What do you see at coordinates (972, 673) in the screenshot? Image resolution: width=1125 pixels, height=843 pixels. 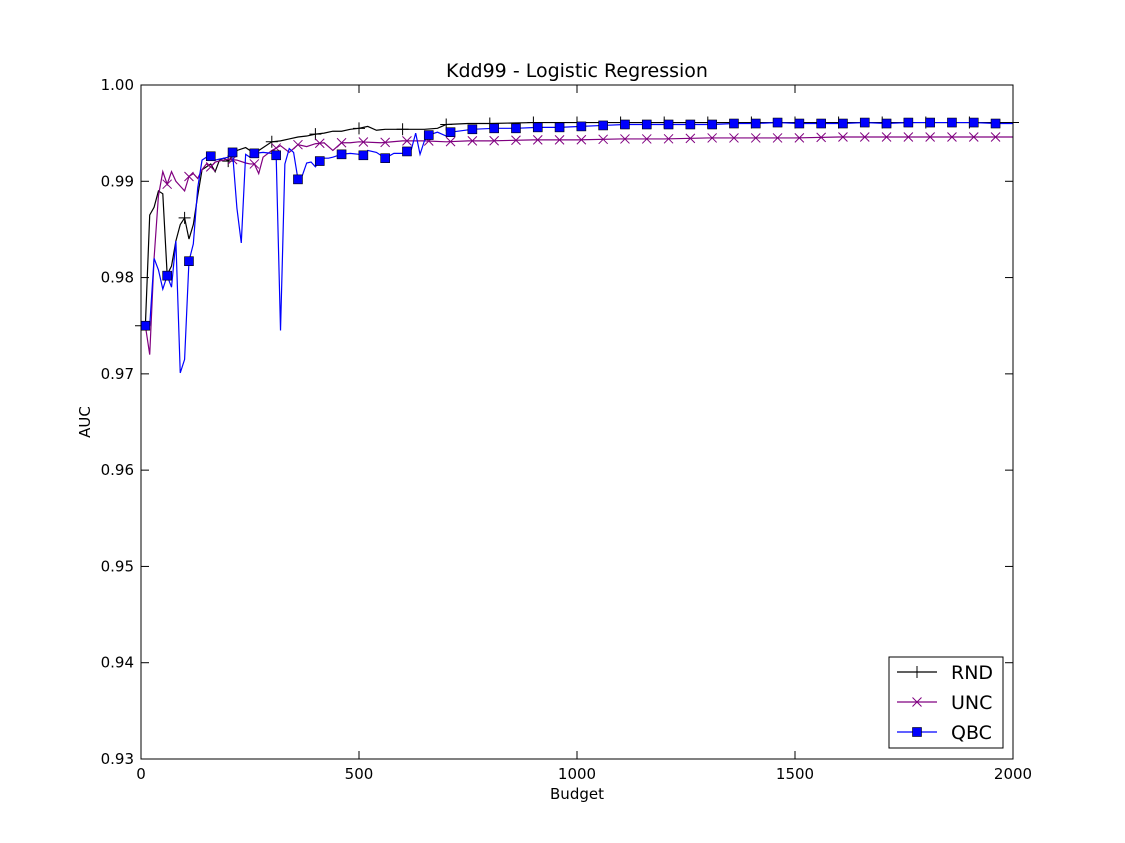 I see `legend-label-rnd: RND` at bounding box center [972, 673].